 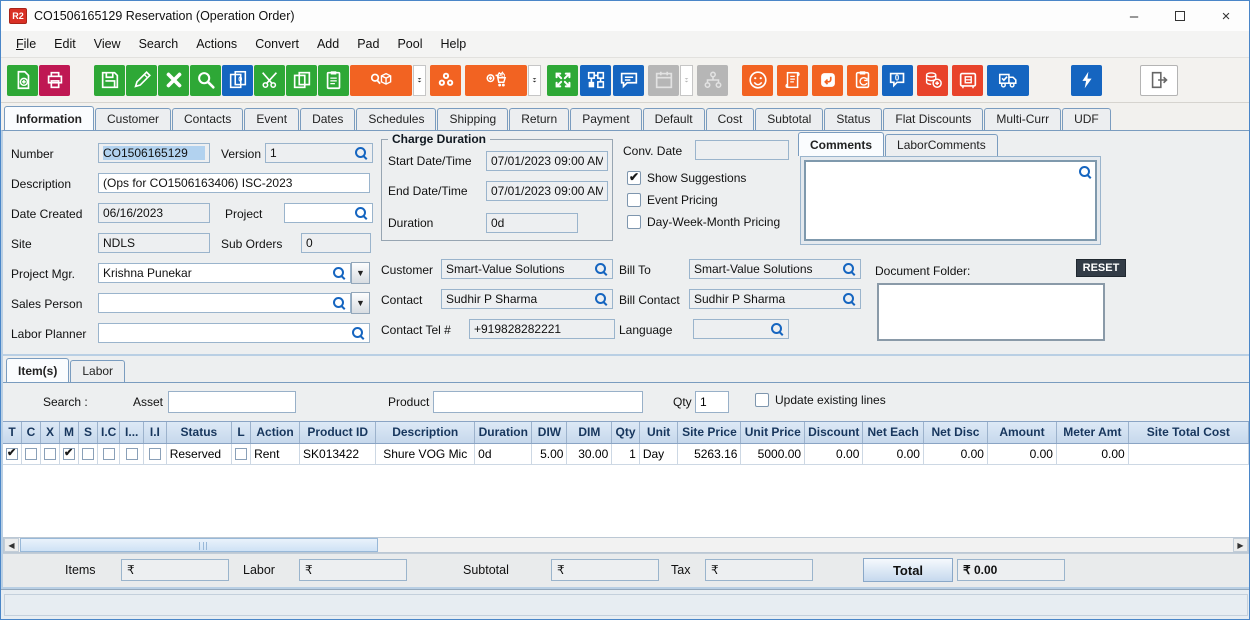 What do you see at coordinates (1085, 172) in the screenshot?
I see `comments-search-icon` at bounding box center [1085, 172].